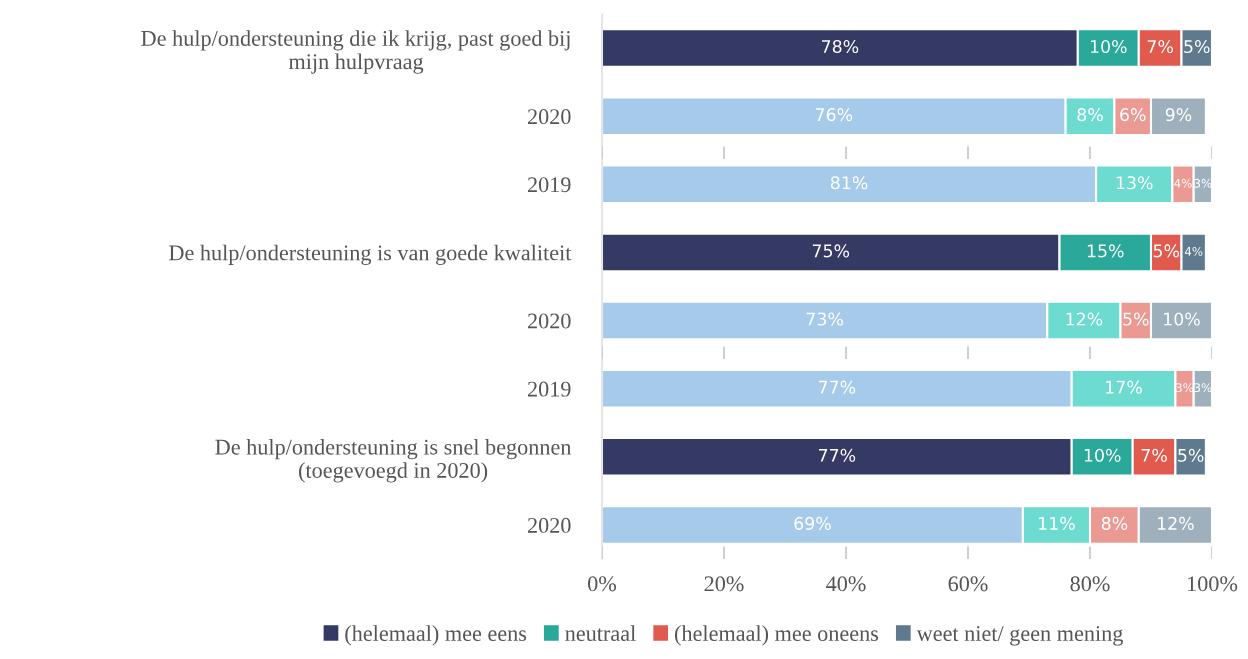 This screenshot has height=659, width=1248. Describe the element at coordinates (1019, 636) in the screenshot. I see `legend-label: weet niet/ geen mening` at that location.